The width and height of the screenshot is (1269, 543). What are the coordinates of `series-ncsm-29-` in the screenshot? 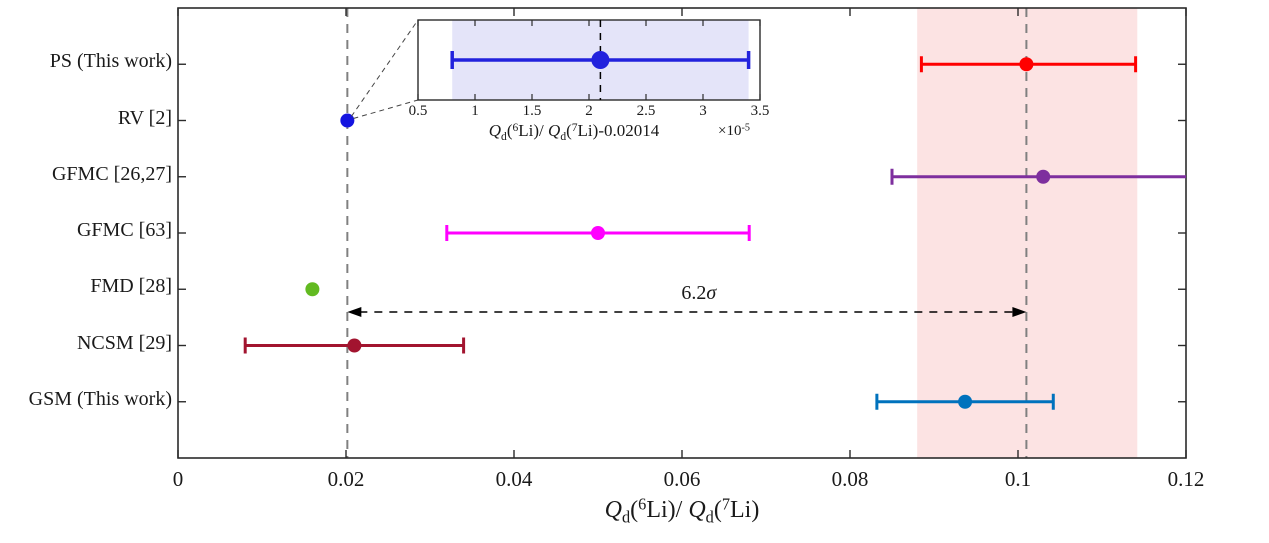 It's located at (354, 345).